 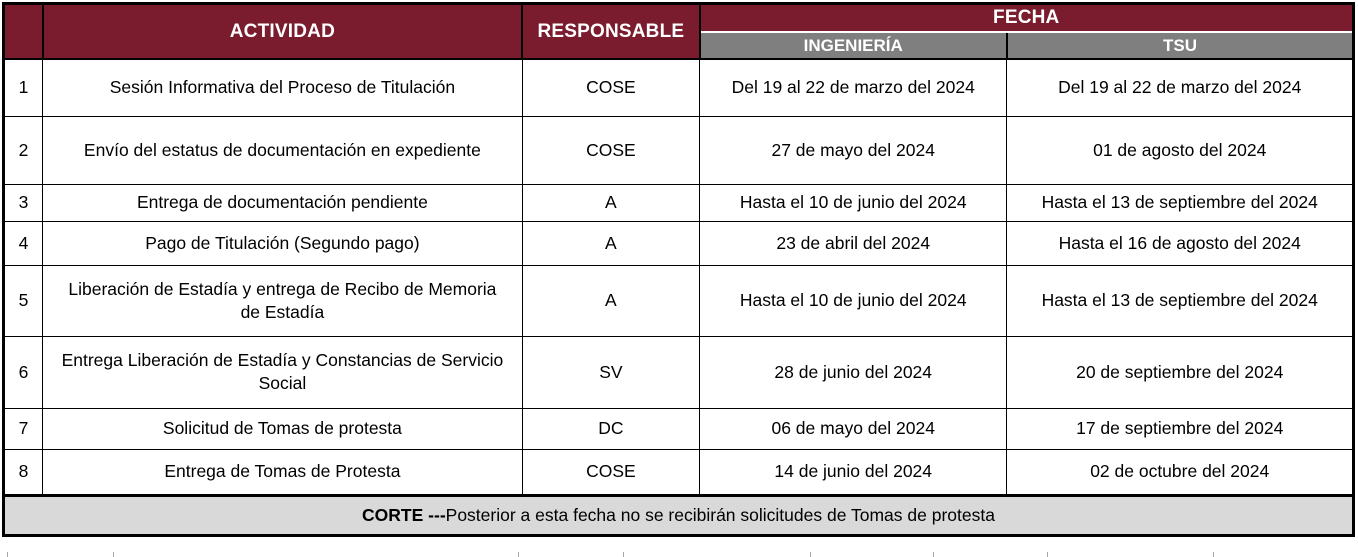 I want to click on row-number: 6, so click(x=23, y=372).